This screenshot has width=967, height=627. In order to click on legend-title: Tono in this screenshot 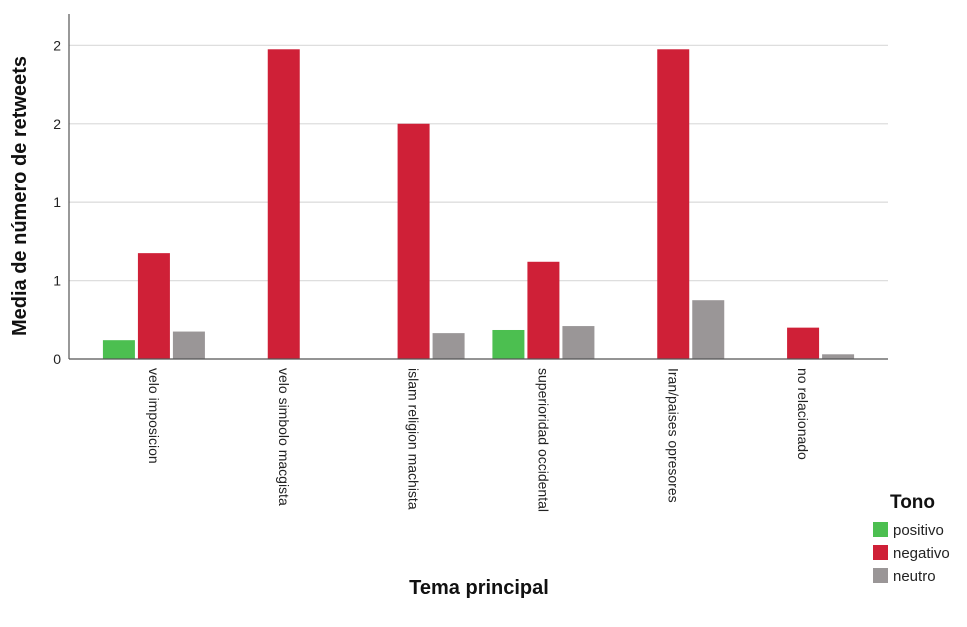, I will do `click(912, 502)`.